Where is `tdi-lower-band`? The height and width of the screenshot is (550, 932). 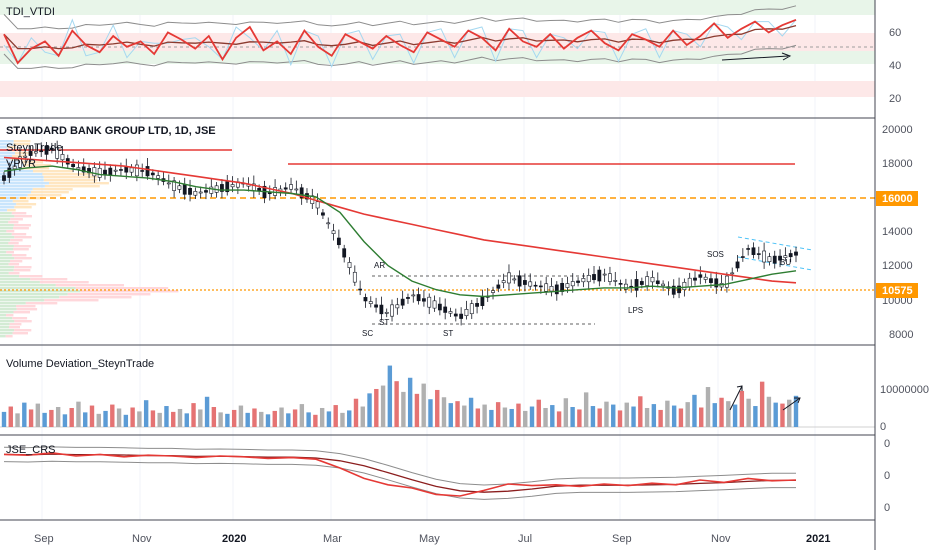
tdi-lower-band is located at coordinates (400, 56).